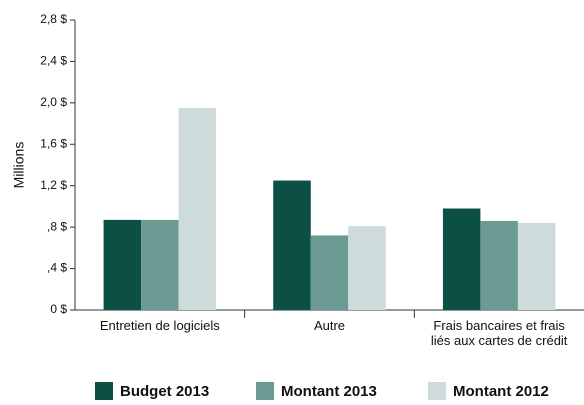  Describe the element at coordinates (53, 19) in the screenshot. I see `y-tick-label: 2,8 $` at that location.